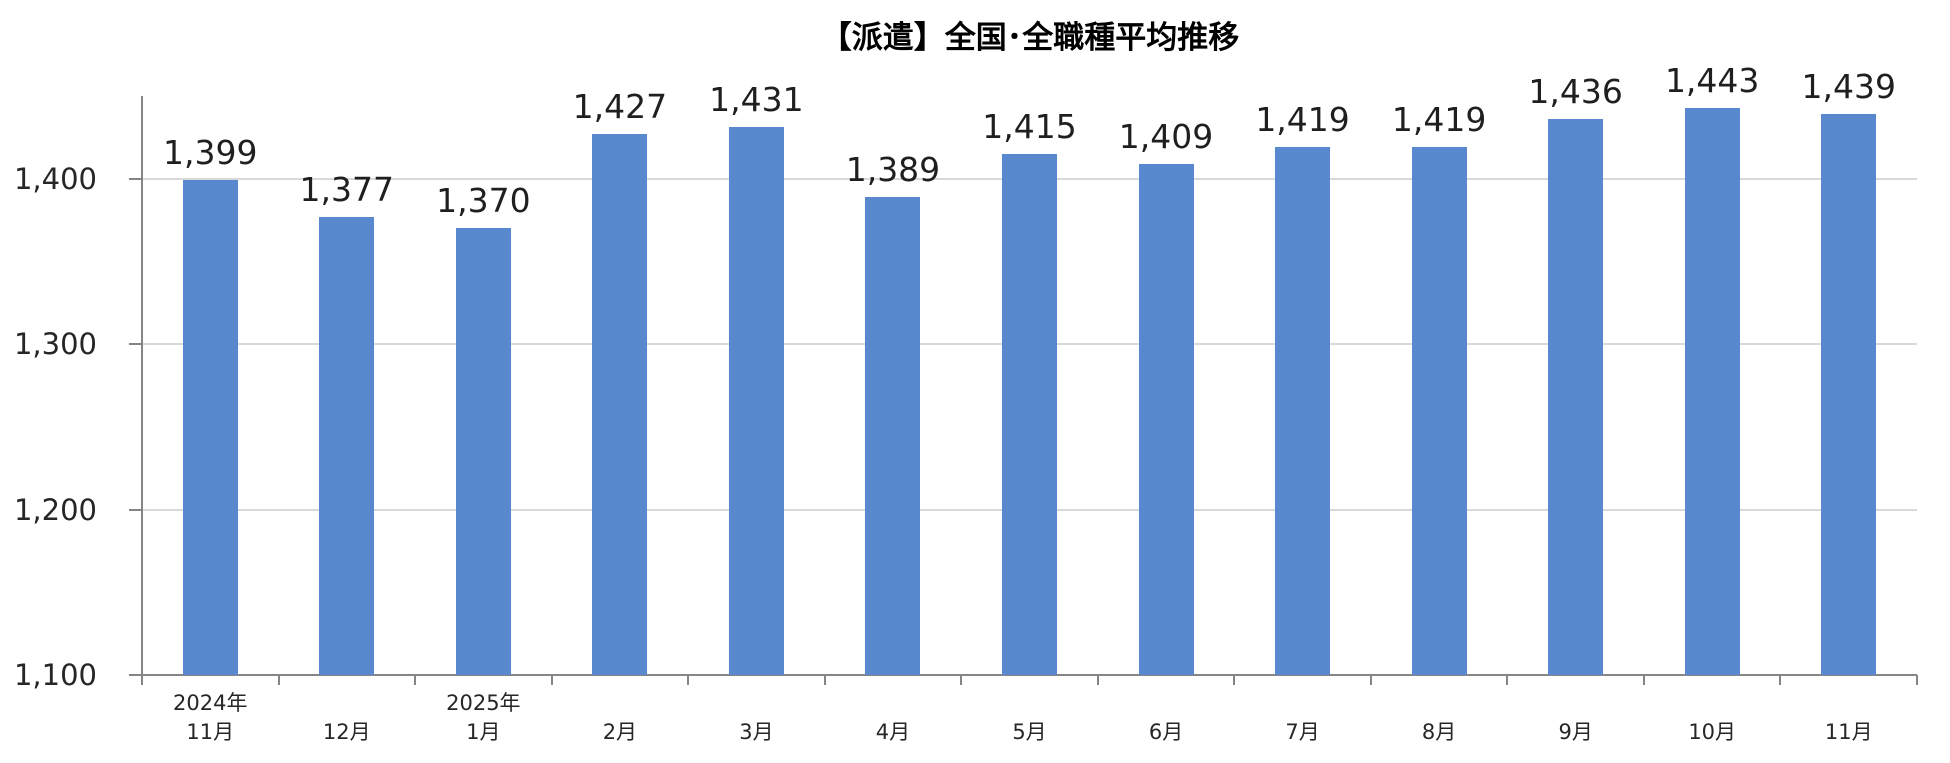  I want to click on x-axis-month-label: 8月, so click(1439, 732).